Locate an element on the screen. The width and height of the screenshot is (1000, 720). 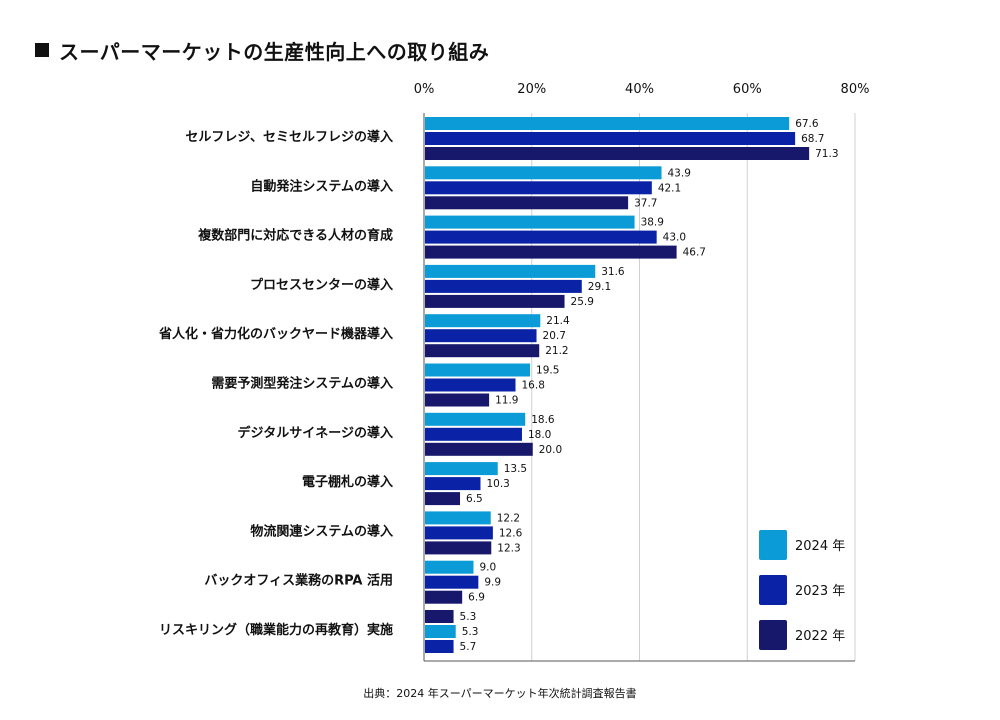
source-note: 出典：2024 年スーパーマーケット年次統計調査報告書 is located at coordinates (500, 693).